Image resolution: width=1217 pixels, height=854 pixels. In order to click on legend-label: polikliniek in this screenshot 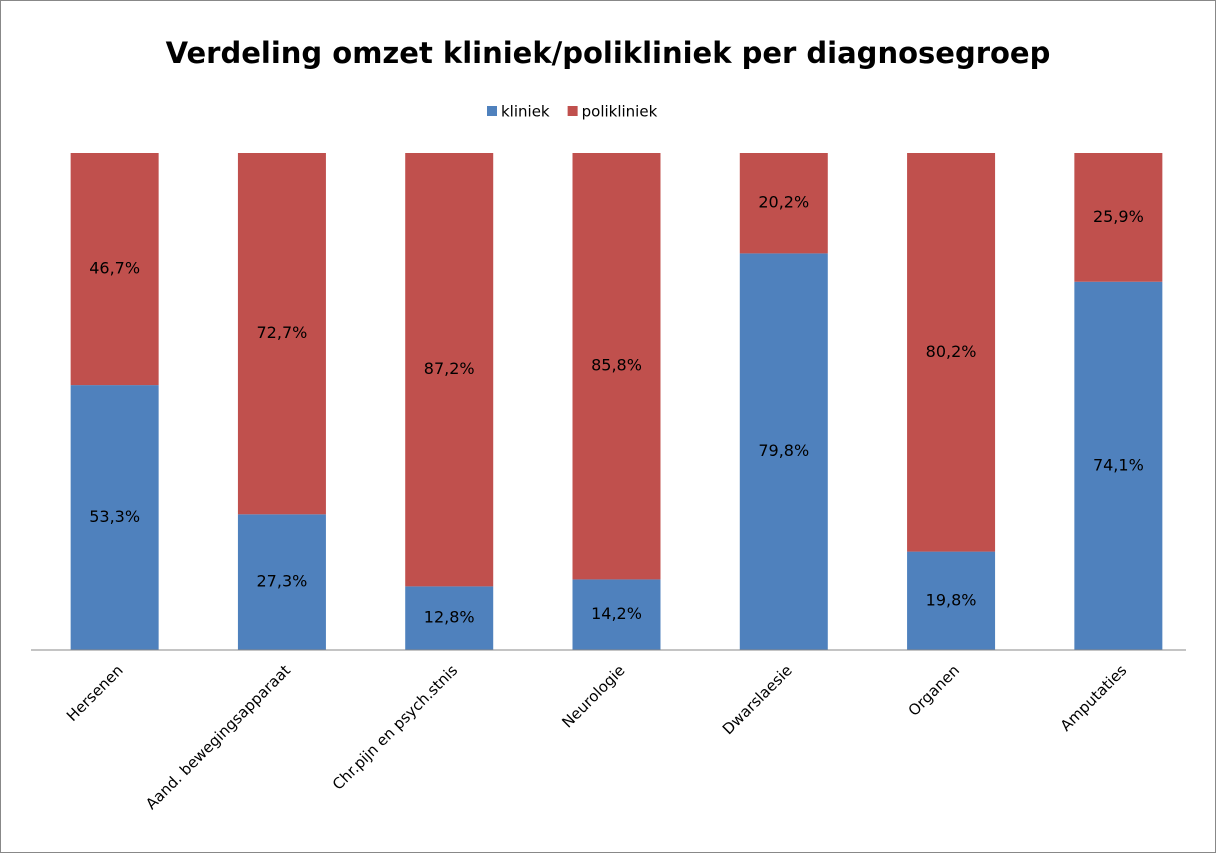, I will do `click(620, 112)`.